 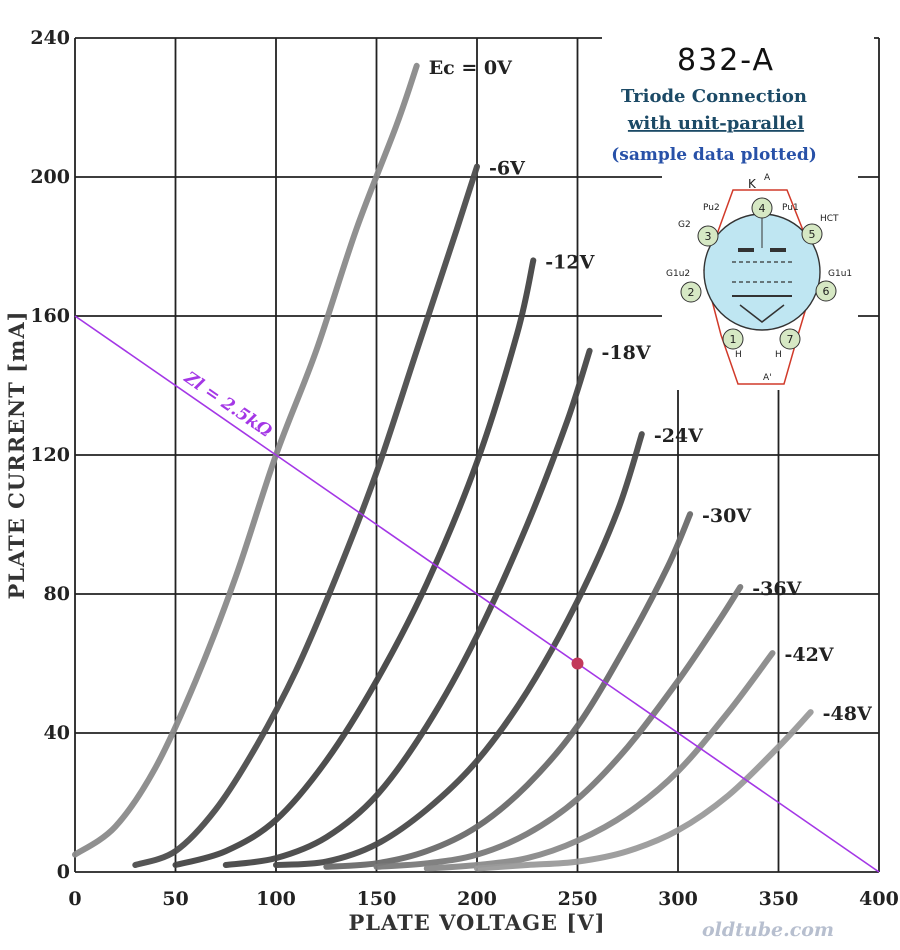 I want to click on pin-number-4: 4, so click(x=762, y=208).